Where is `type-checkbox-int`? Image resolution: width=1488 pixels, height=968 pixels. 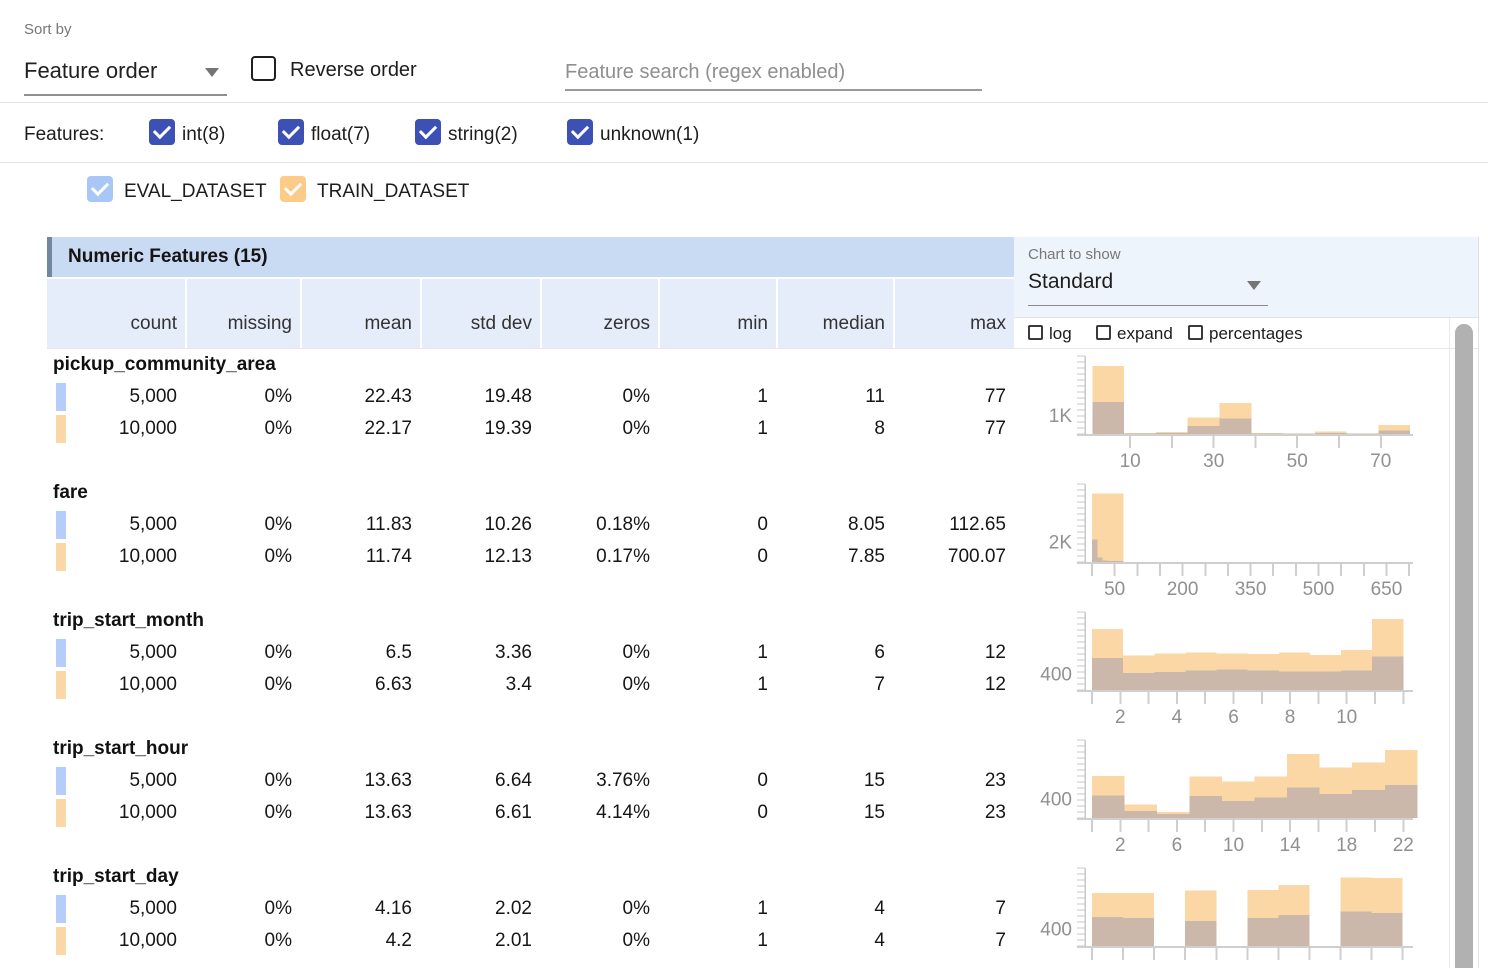
type-checkbox-int is located at coordinates (162, 132).